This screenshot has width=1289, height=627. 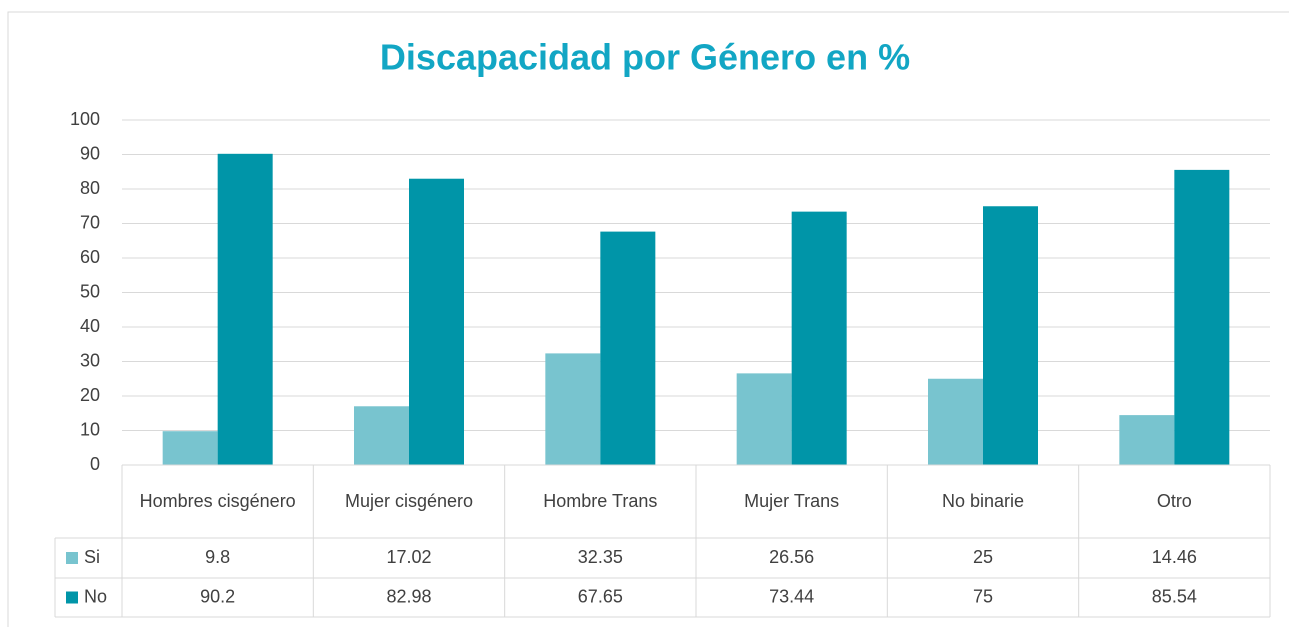 I want to click on x-tick-label: No binarie, so click(x=983, y=501).